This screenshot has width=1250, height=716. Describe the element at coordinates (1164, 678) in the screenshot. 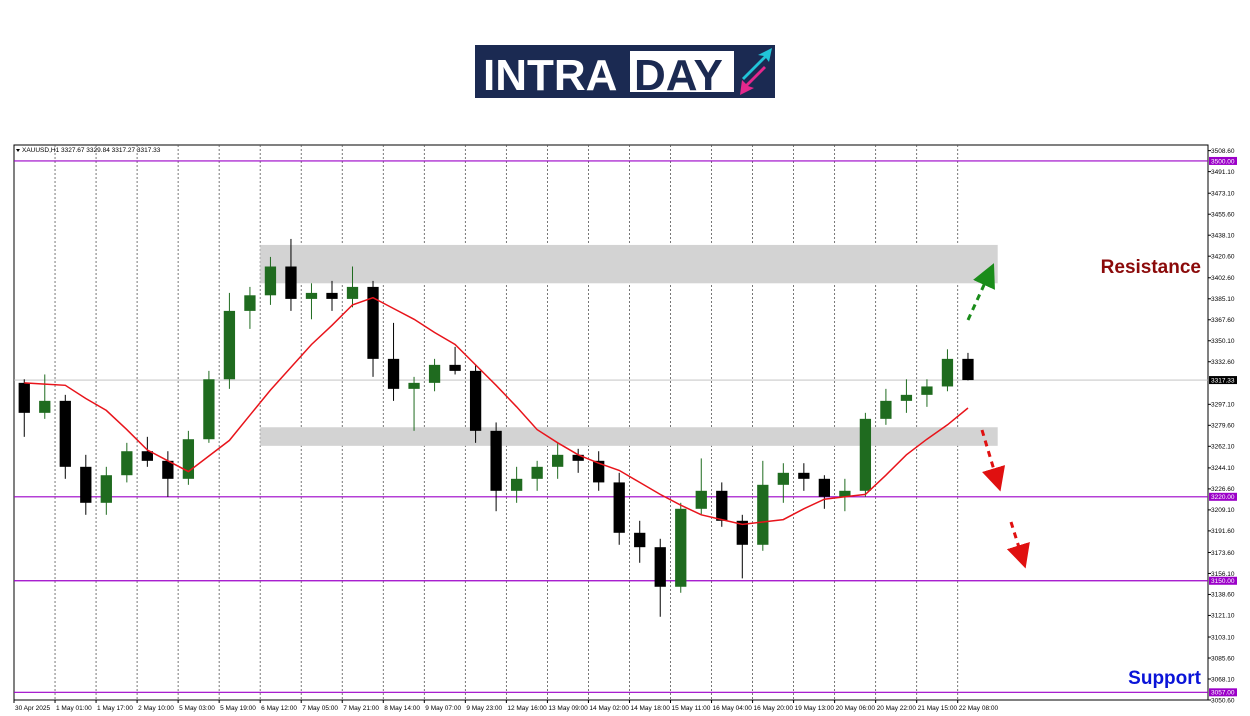

I see `support-label: Support` at that location.